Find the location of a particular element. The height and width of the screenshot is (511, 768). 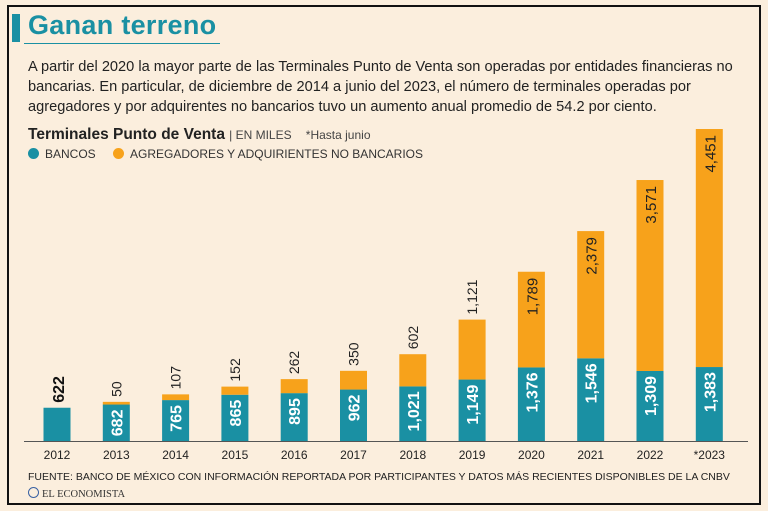

chart-note: *Hasta junio is located at coordinates (338, 135).